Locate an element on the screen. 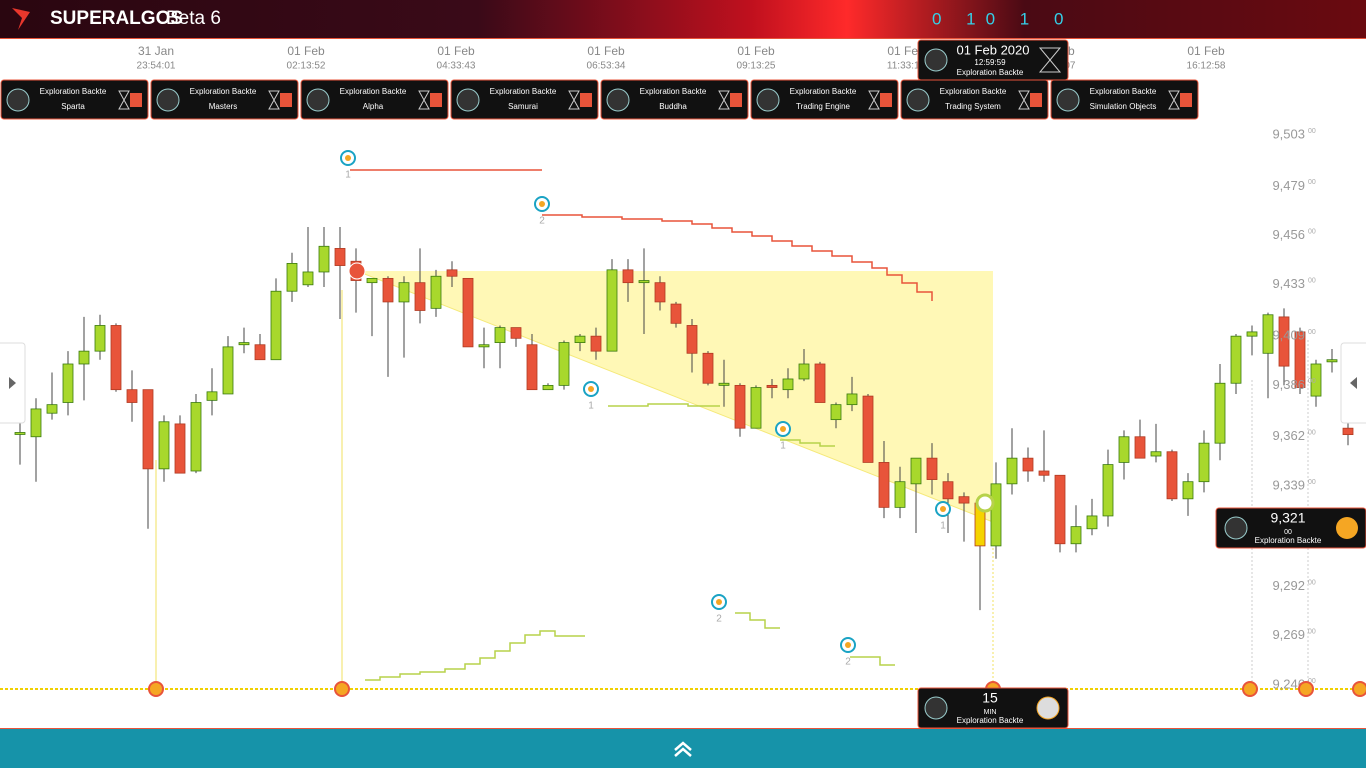 The height and width of the screenshot is (773, 1366). panel-name: Trading Engine is located at coordinates (823, 106).